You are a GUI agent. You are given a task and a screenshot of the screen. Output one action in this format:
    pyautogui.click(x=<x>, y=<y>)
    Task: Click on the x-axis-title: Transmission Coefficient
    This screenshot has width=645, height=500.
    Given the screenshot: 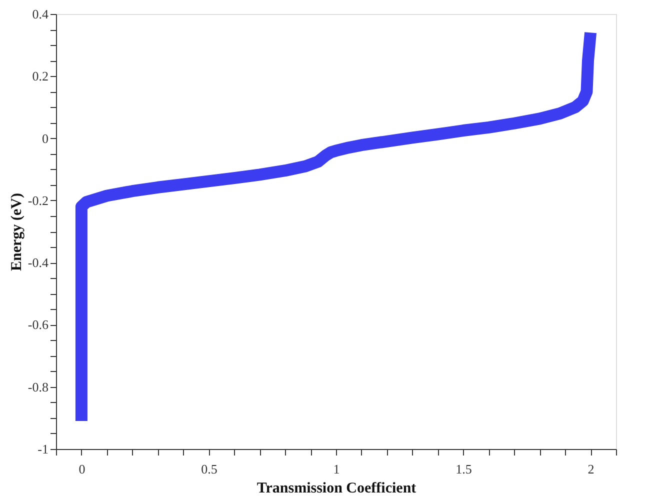 What is the action you would take?
    pyautogui.click(x=336, y=488)
    